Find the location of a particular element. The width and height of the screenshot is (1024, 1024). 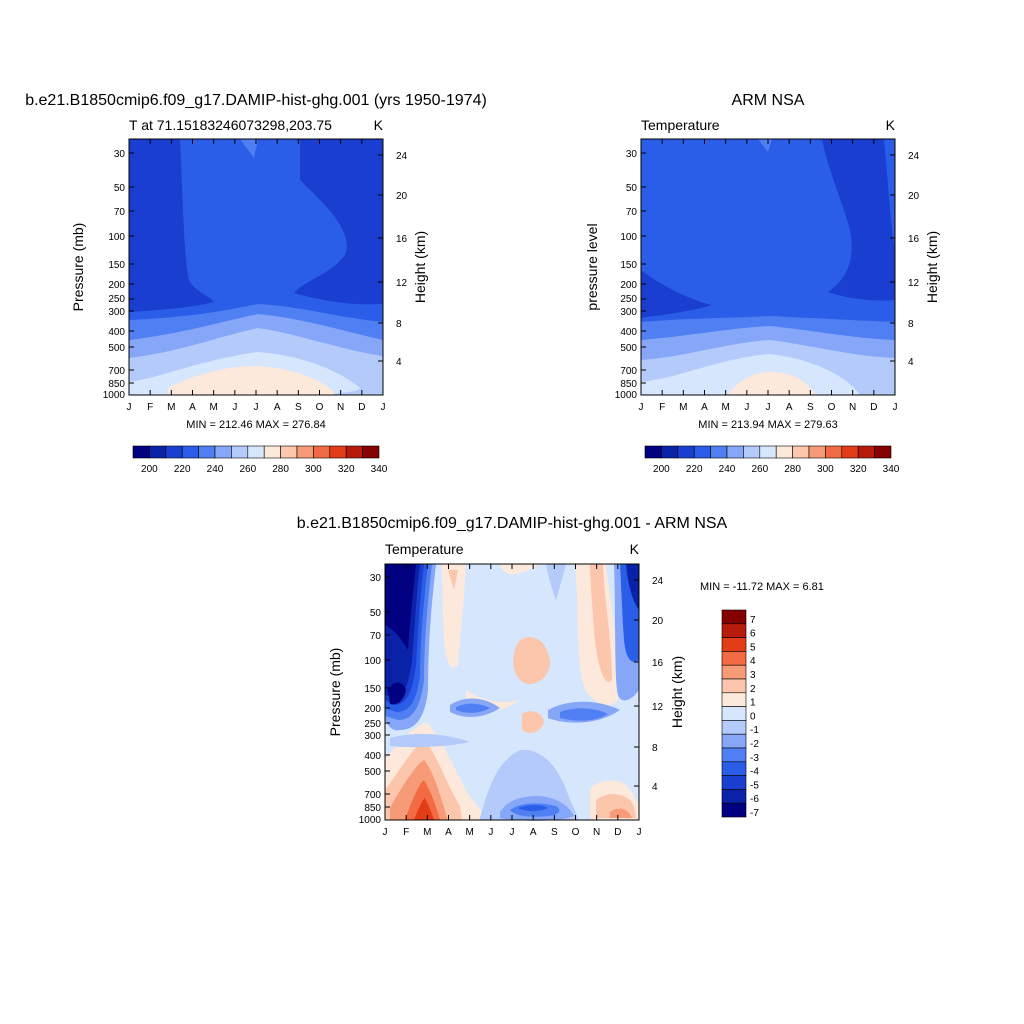

obs-colorbar-label: 260 is located at coordinates (759, 469).